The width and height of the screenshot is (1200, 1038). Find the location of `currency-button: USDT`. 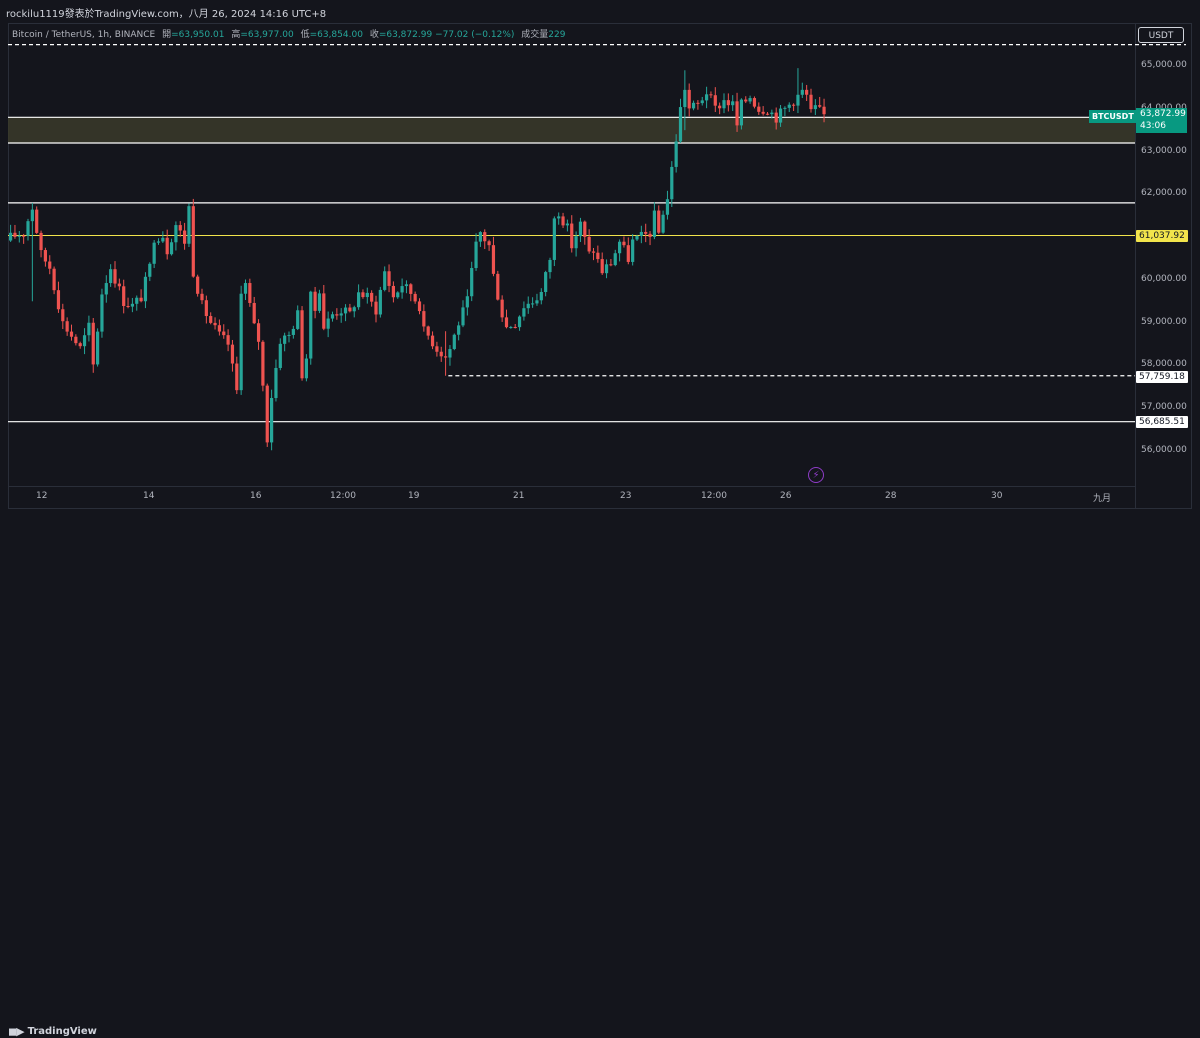

currency-button: USDT is located at coordinates (1161, 35).